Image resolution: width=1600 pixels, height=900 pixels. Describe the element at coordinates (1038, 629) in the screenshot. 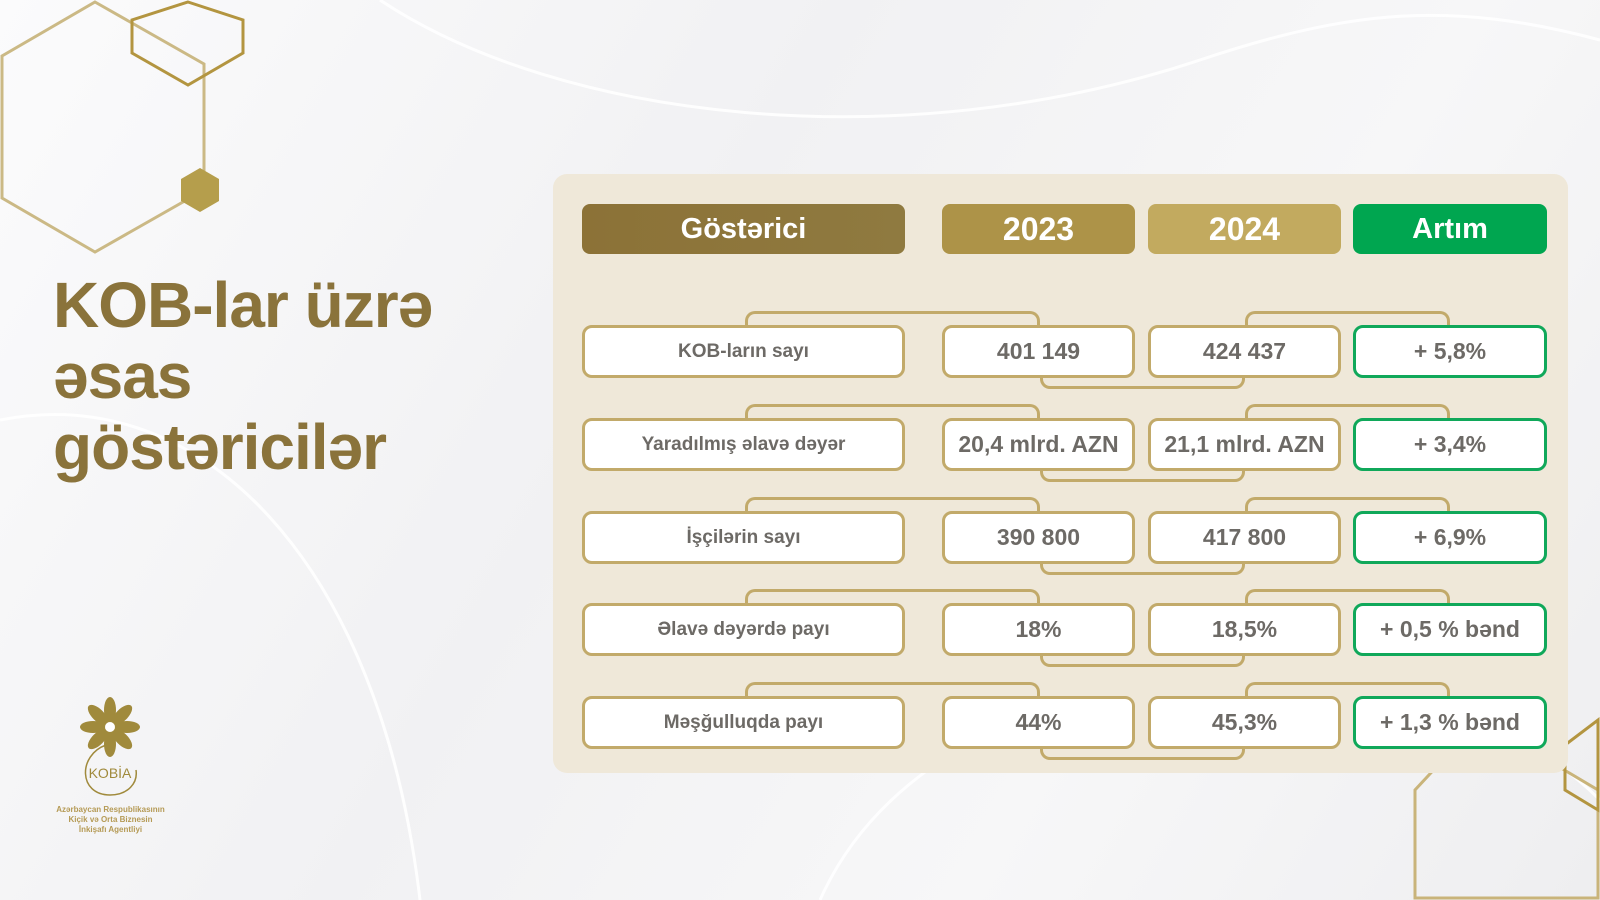

I see `cell-y2023: 18%` at that location.